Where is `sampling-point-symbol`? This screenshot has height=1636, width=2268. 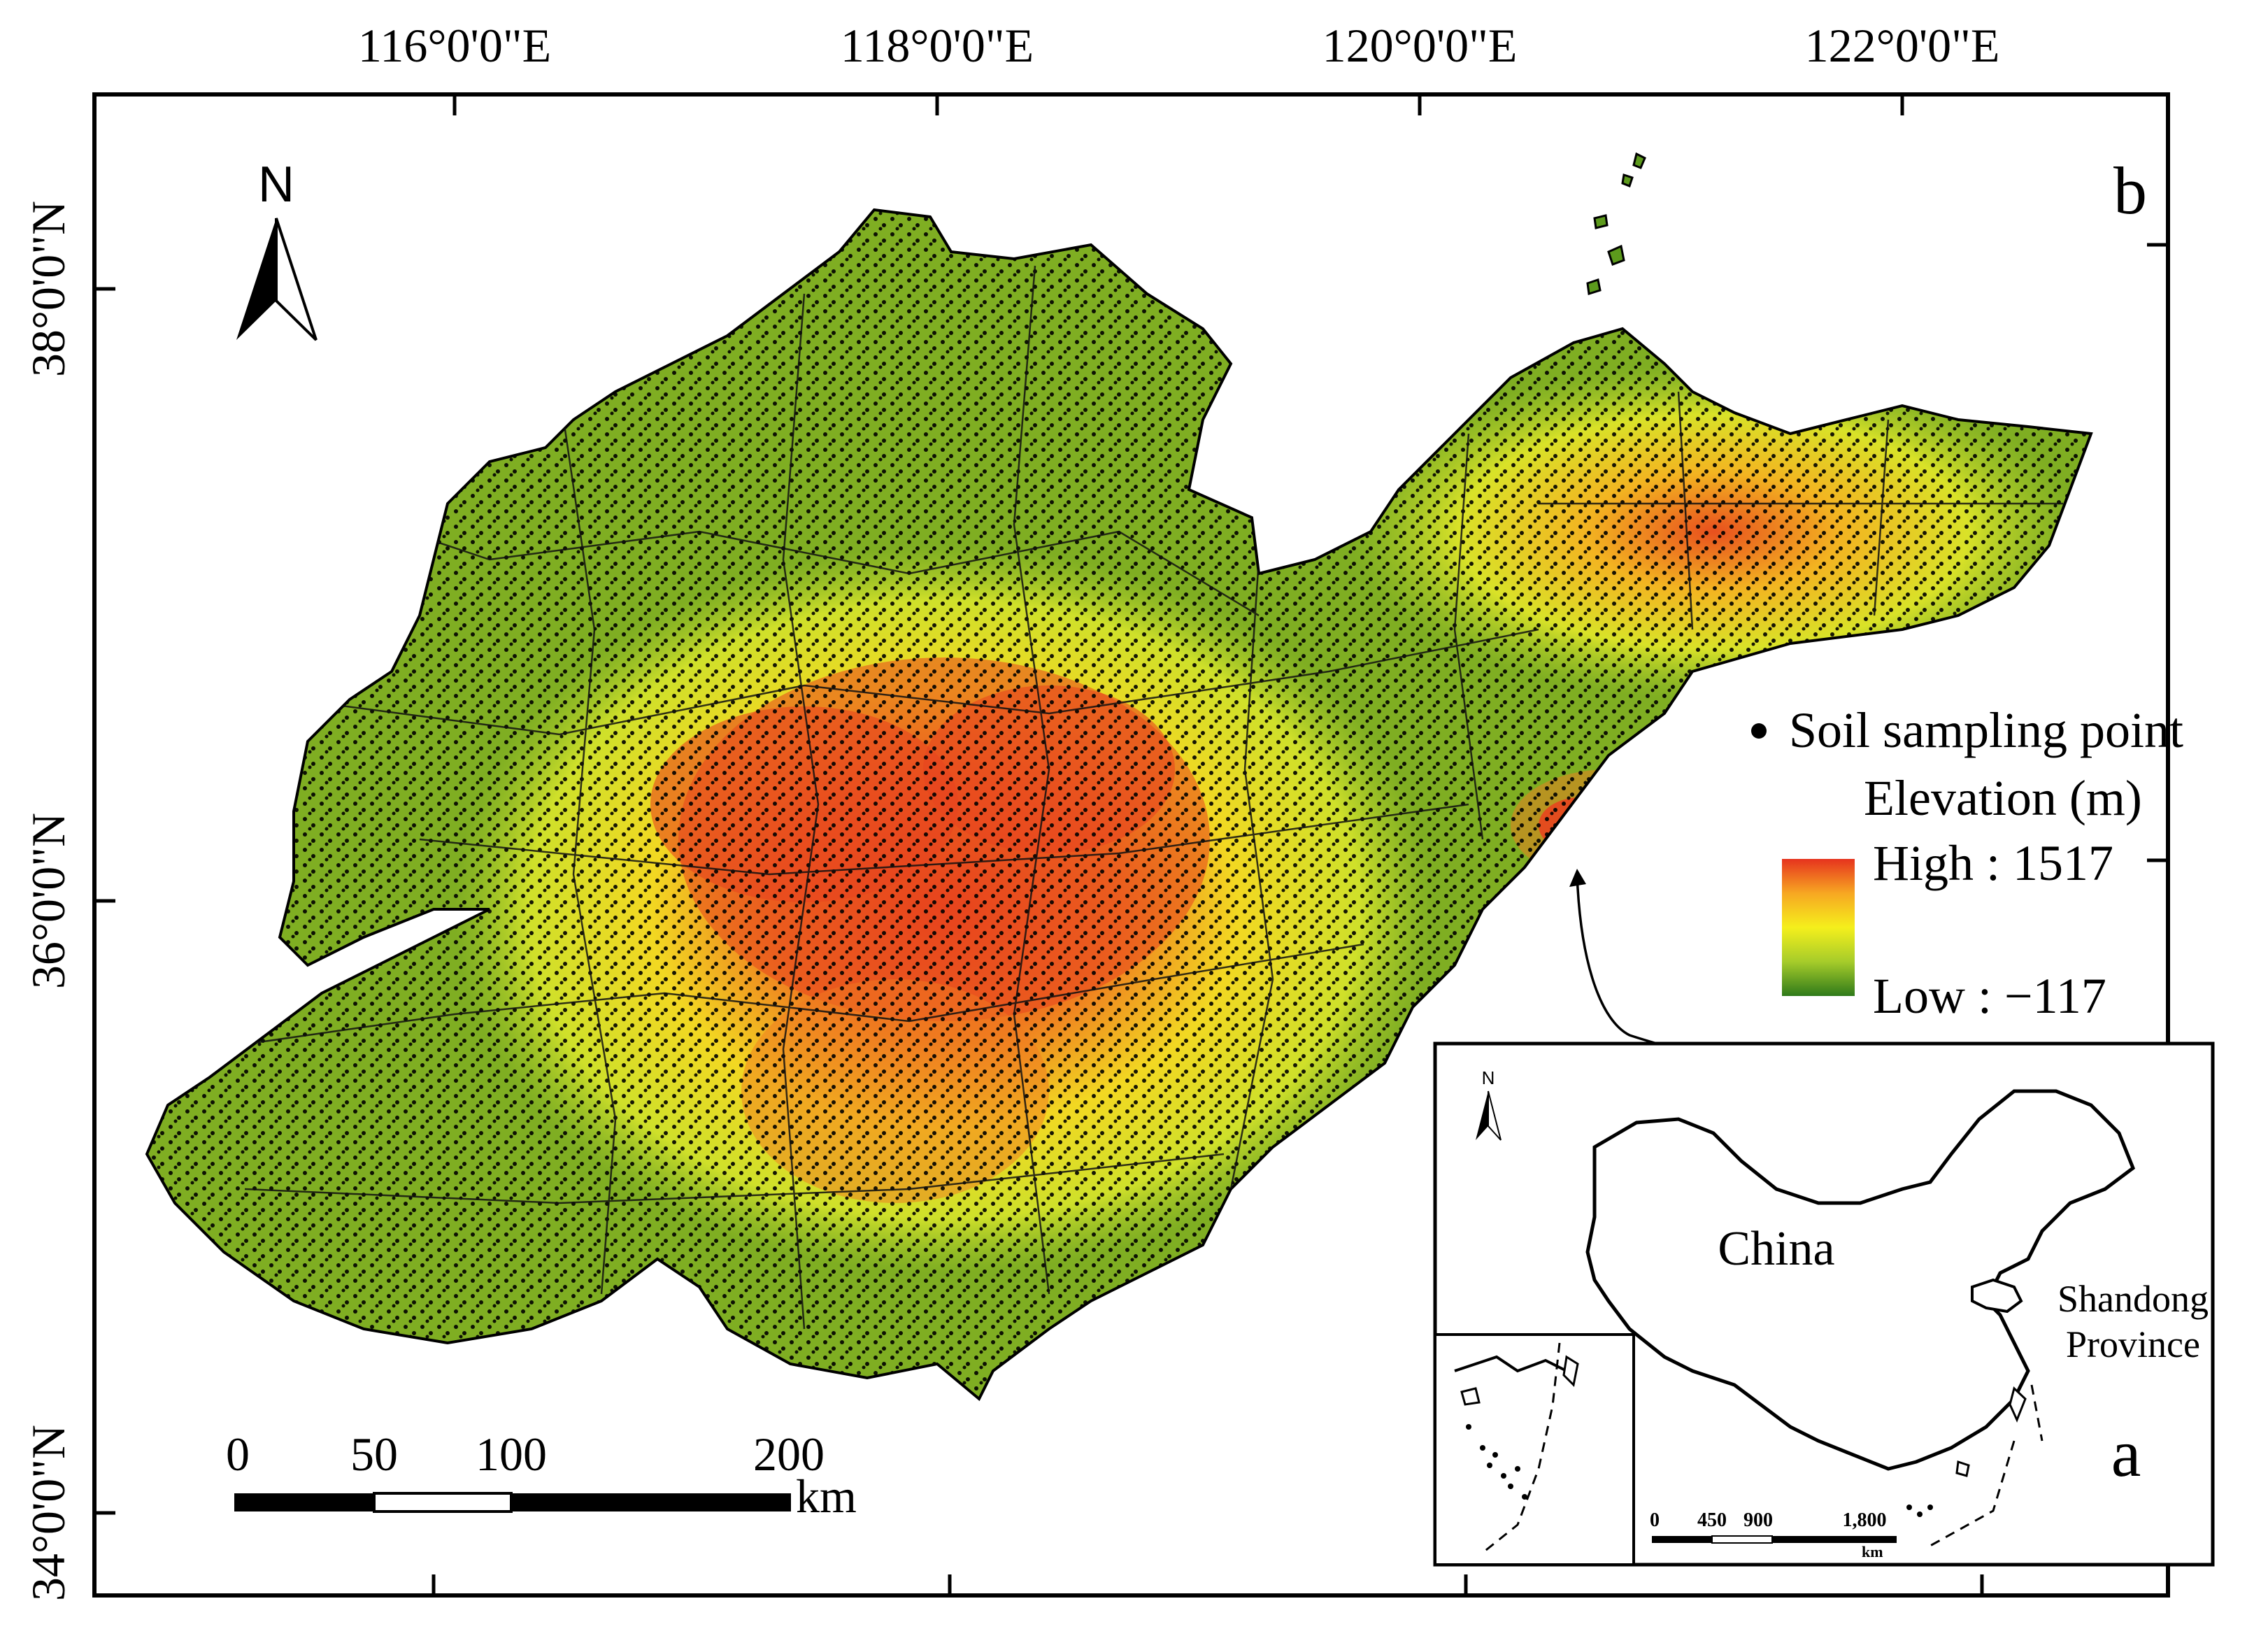
sampling-point-symbol is located at coordinates (1759, 731).